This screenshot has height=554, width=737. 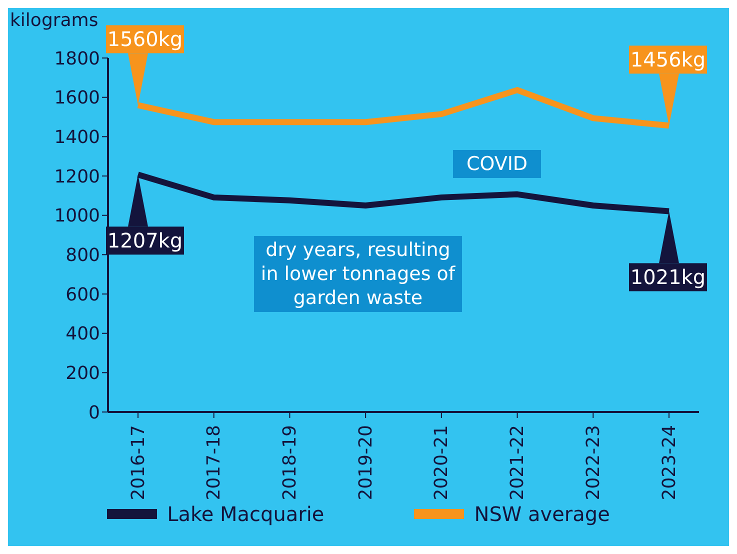 What do you see at coordinates (517, 462) in the screenshot?
I see `x-tick-label: 2021-22` at bounding box center [517, 462].